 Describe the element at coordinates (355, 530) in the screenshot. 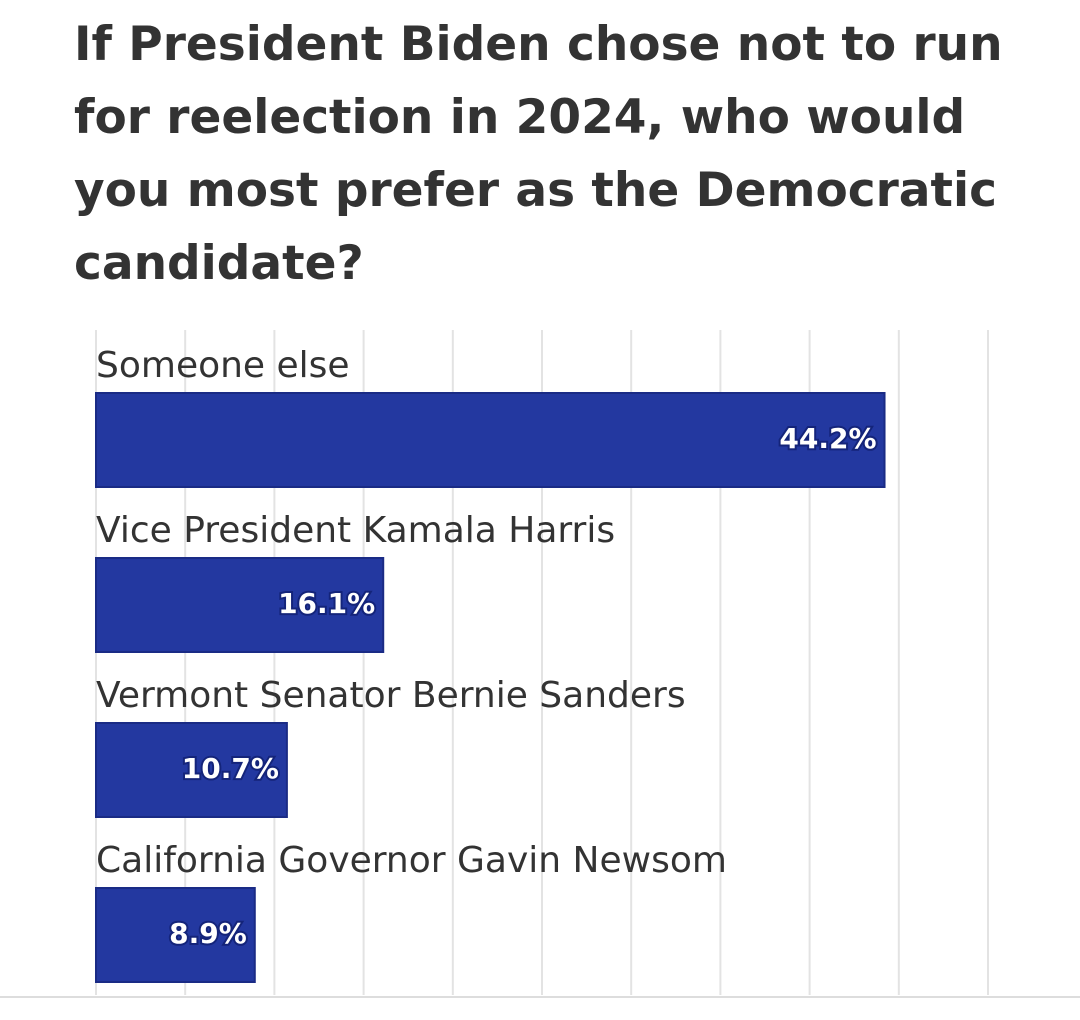

I see `category-label: Vice President Kamala Harris` at that location.